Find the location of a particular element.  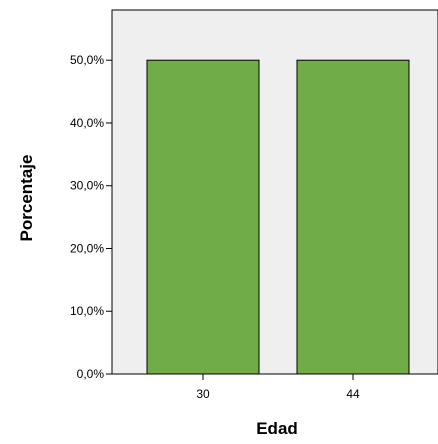

x-tick-label: 44 is located at coordinates (353, 394).